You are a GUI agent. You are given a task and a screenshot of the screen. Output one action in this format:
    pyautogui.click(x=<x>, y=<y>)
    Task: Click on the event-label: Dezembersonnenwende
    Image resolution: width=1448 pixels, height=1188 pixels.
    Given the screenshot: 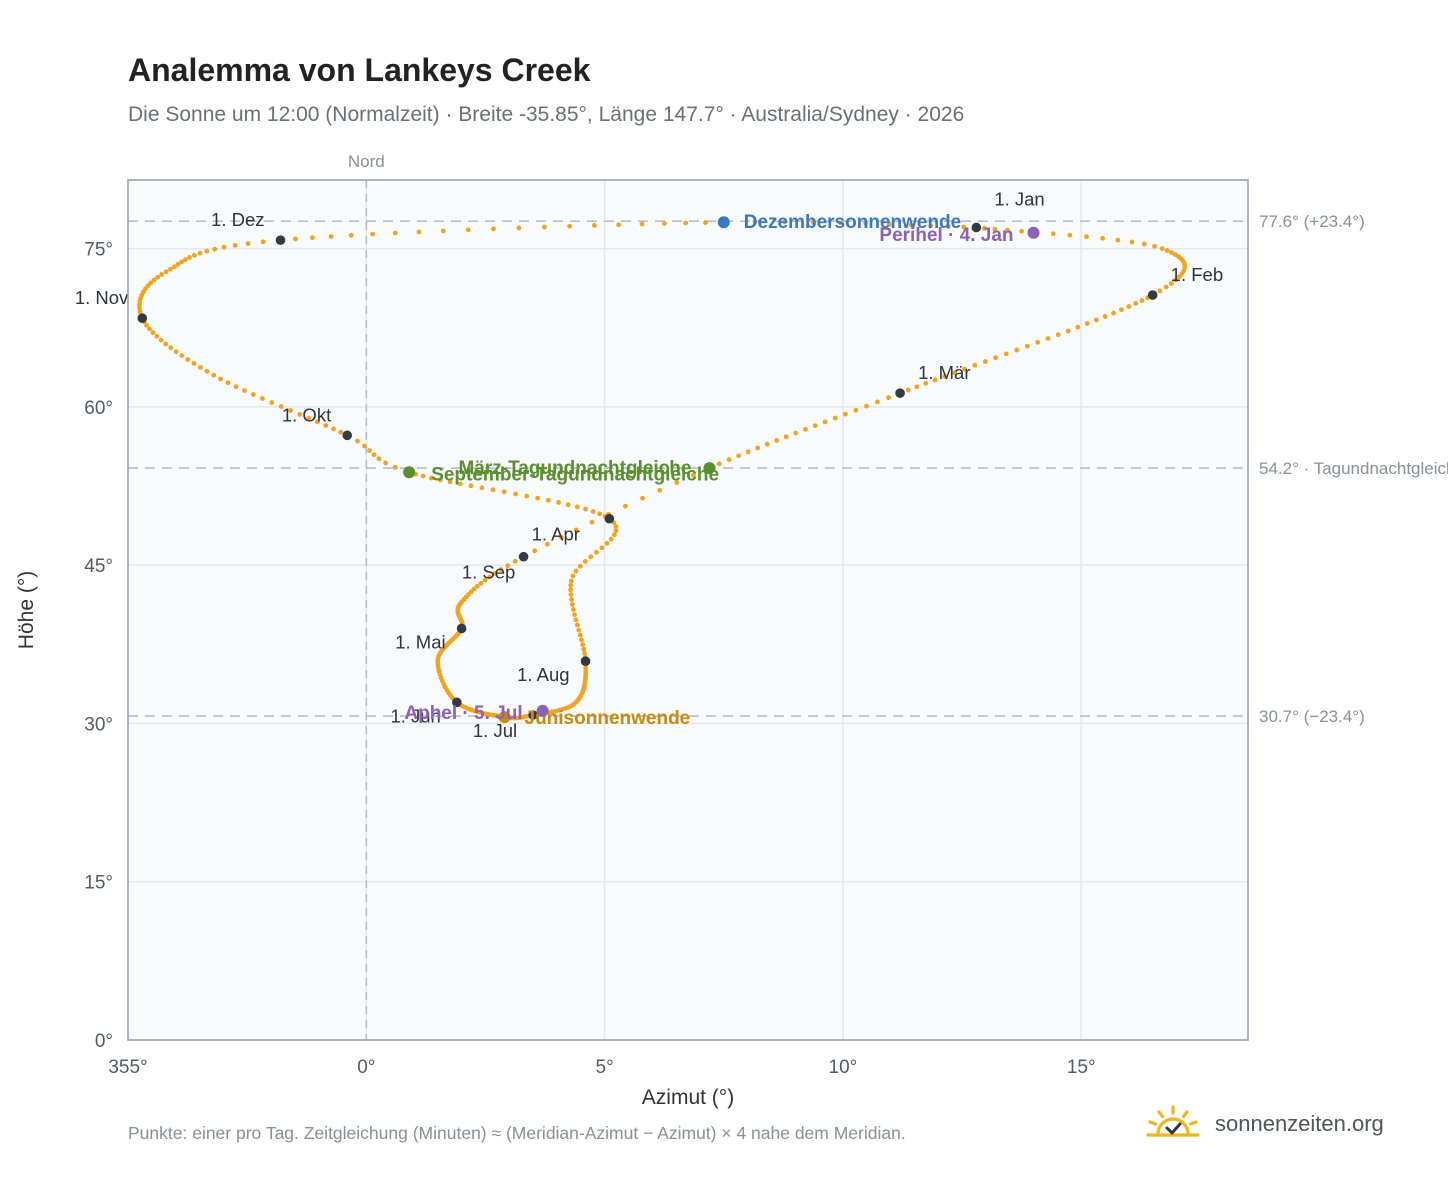 What is the action you would take?
    pyautogui.click(x=853, y=222)
    